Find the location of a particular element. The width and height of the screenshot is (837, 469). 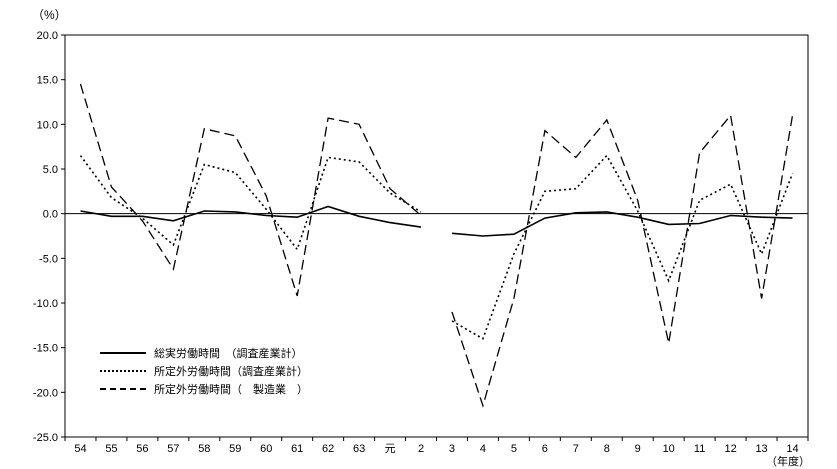

x-tick-label: 57 is located at coordinates (173, 449).